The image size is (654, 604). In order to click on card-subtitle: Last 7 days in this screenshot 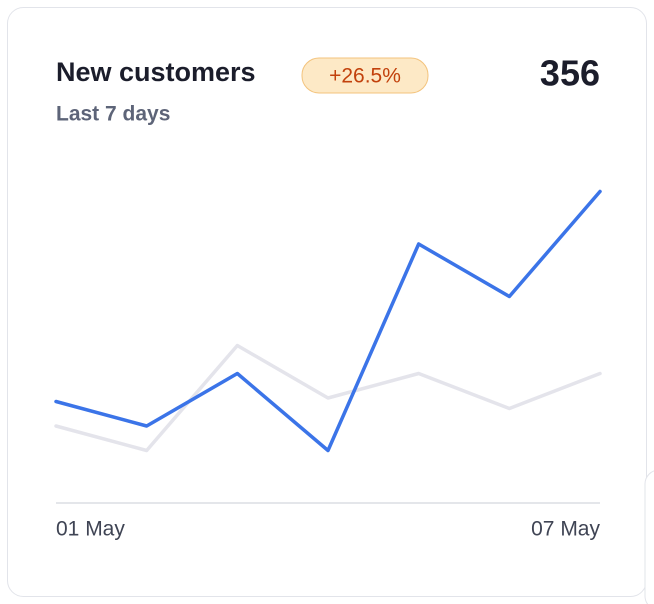, I will do `click(113, 114)`.